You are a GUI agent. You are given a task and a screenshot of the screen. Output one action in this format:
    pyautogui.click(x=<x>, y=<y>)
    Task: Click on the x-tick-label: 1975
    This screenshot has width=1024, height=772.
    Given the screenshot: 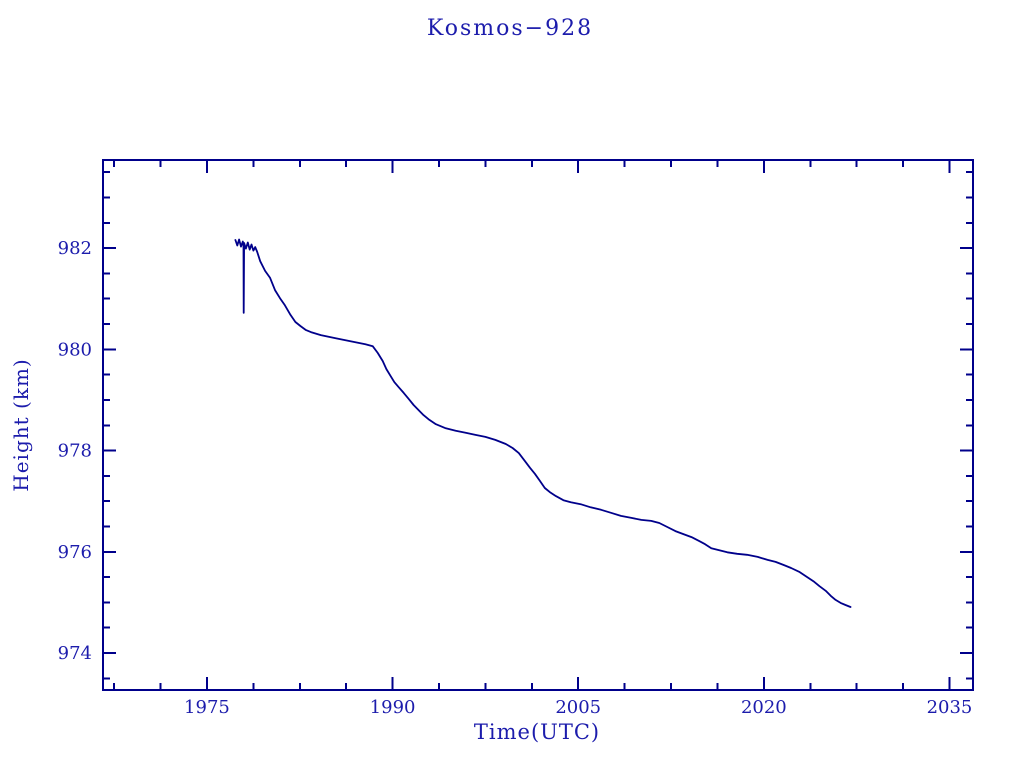 What is the action you would take?
    pyautogui.click(x=207, y=707)
    